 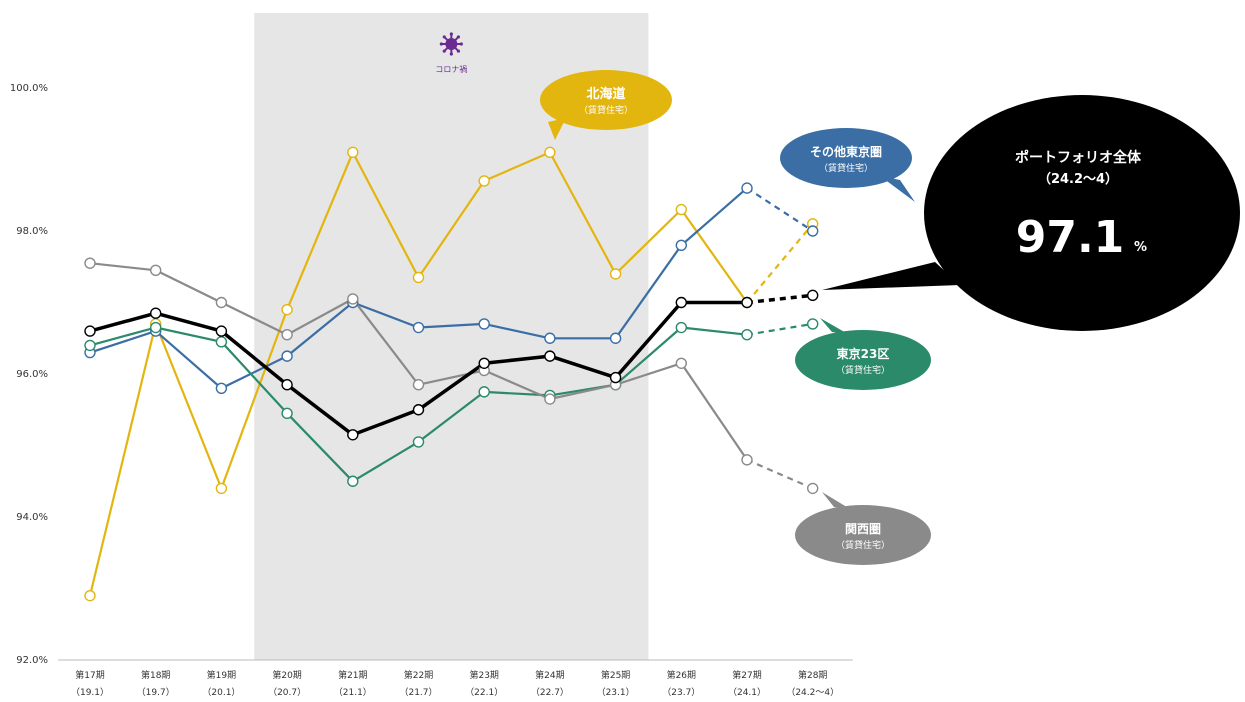 I want to click on series-callout: 東京23区 （賃貸住宅）, so click(x=863, y=354).